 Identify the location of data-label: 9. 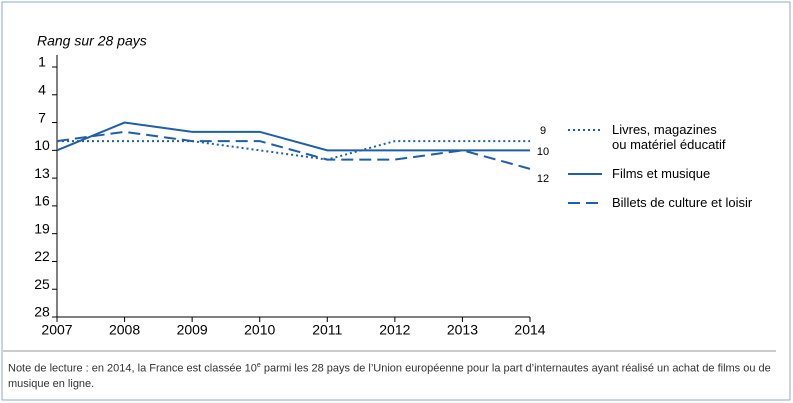
(543, 131).